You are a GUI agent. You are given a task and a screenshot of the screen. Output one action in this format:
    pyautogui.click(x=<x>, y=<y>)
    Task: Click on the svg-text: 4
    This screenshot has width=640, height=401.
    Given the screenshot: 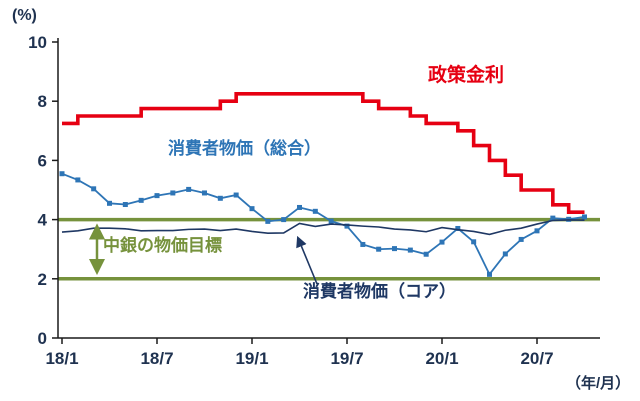 What is the action you would take?
    pyautogui.click(x=43, y=220)
    